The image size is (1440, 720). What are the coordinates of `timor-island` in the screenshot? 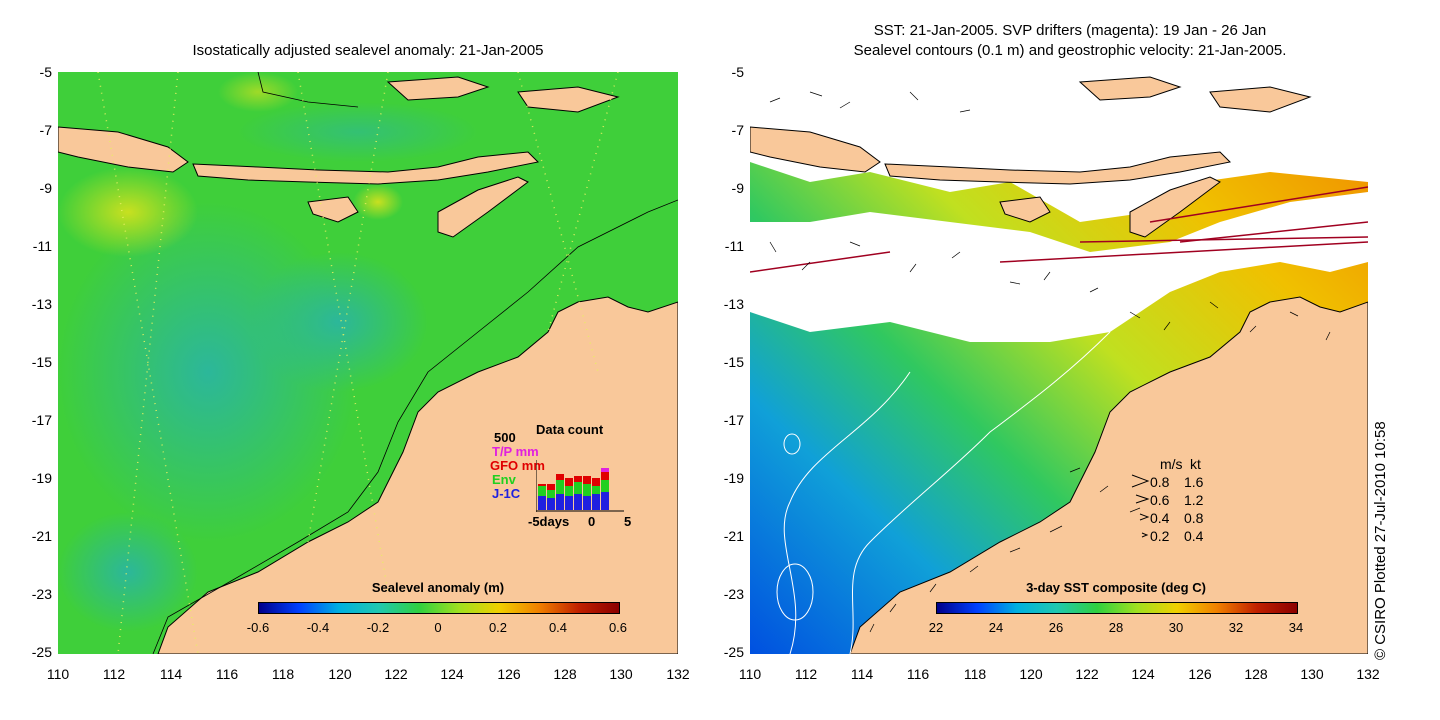 It's located at (483, 207).